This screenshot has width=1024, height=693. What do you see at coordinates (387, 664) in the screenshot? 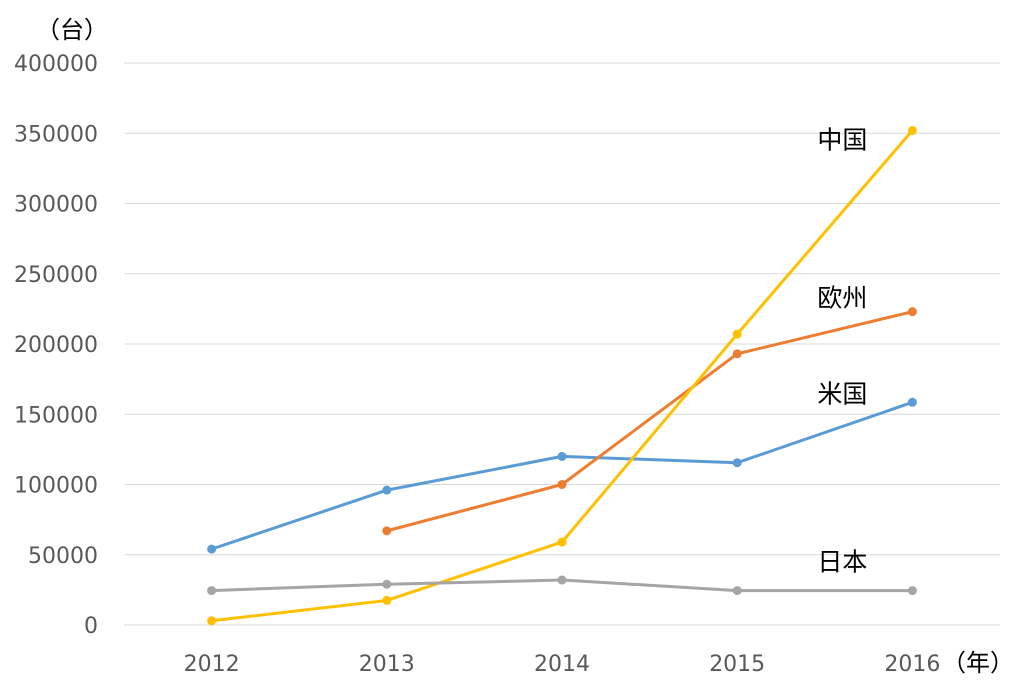
I see `x-tick-label: 2013` at bounding box center [387, 664].